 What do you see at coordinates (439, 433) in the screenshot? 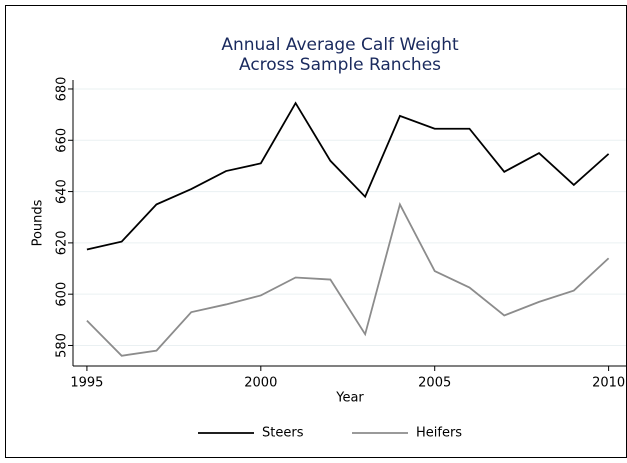
I see `legend-label: Heifers` at bounding box center [439, 433].